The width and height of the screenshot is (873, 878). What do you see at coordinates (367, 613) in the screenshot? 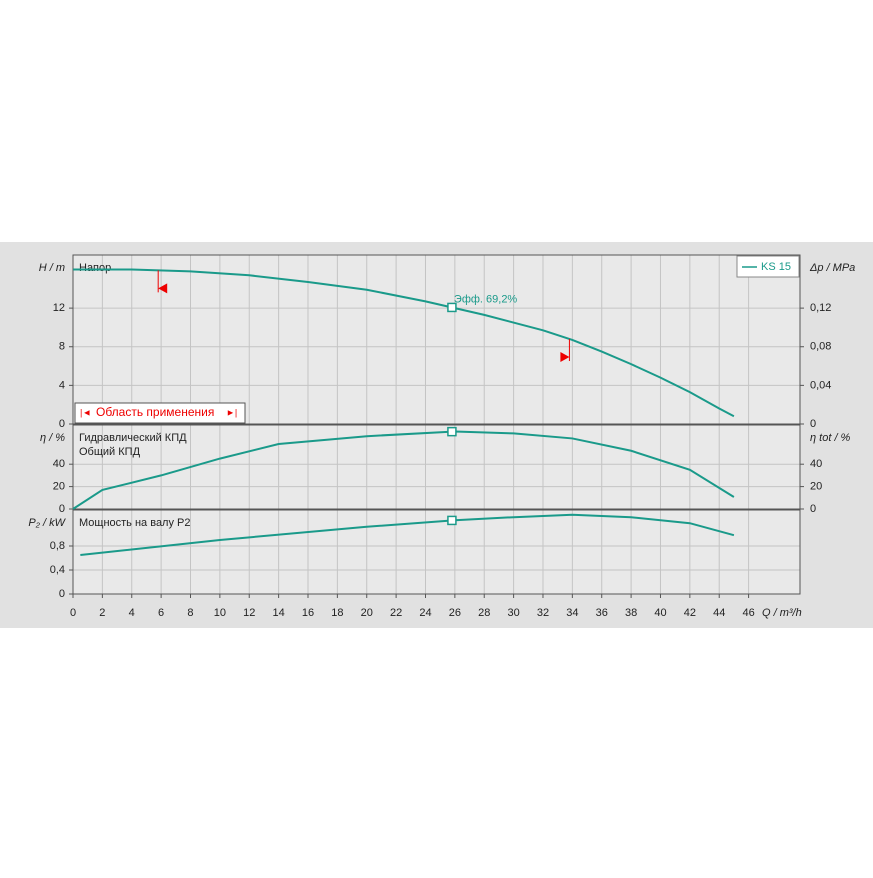
I see `x-tick-label: 20` at bounding box center [367, 613].